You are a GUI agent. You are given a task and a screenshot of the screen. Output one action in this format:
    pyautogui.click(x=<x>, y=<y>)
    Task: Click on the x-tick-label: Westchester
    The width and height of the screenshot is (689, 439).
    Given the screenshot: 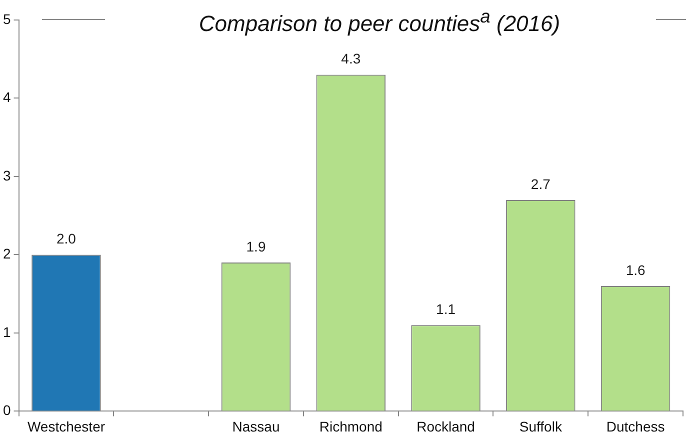 What is the action you would take?
    pyautogui.click(x=66, y=426)
    